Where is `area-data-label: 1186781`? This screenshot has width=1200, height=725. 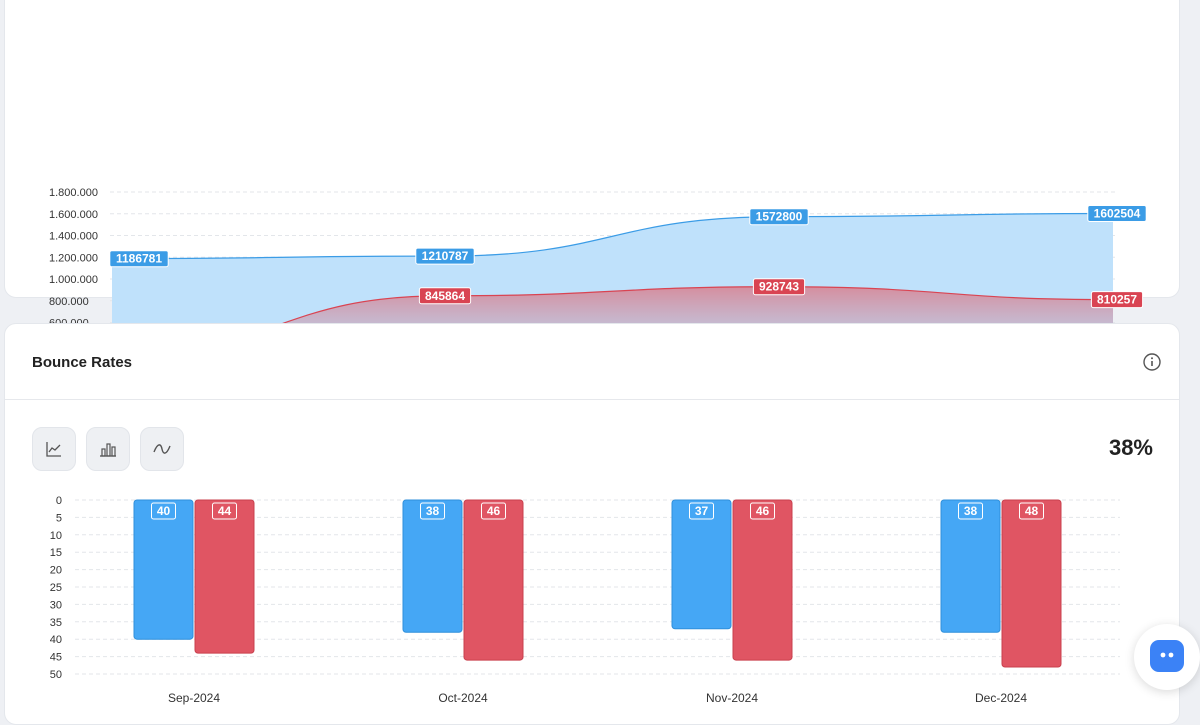 area-data-label: 1186781 is located at coordinates (139, 259).